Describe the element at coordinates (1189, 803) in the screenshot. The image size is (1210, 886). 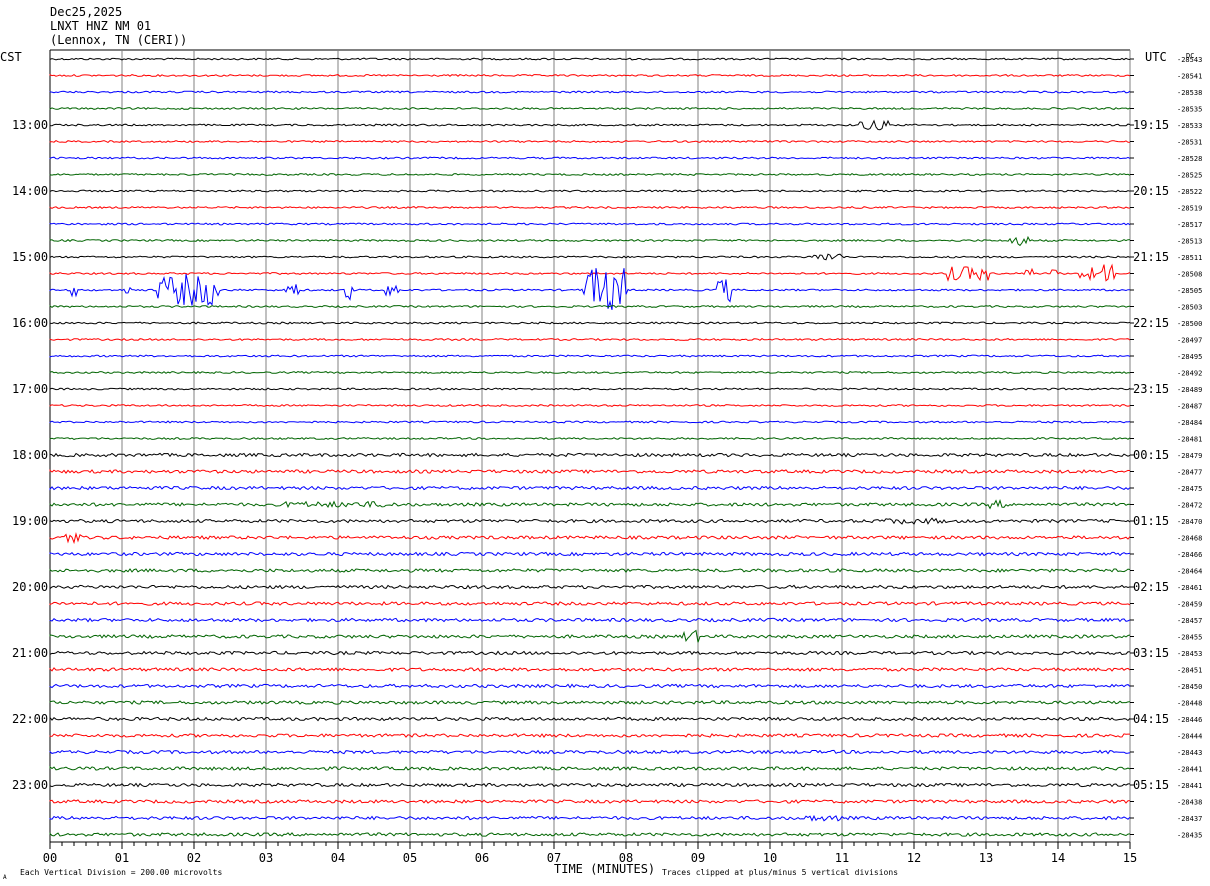
I see `dc-offset-label: -28438` at that location.